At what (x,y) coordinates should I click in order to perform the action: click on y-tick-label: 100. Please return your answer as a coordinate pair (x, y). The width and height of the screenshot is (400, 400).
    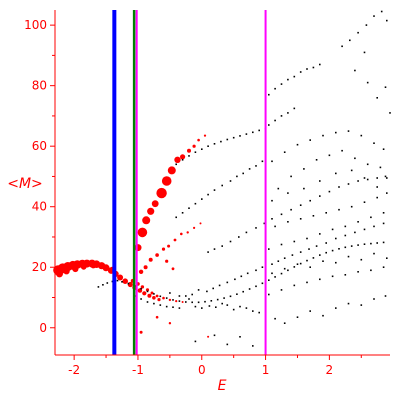
    Looking at the image, I should click on (35, 25).